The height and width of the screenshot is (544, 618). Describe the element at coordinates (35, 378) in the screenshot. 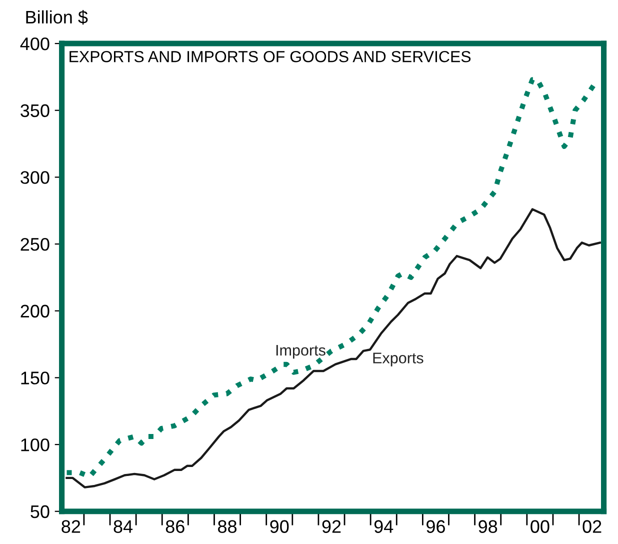

I see `y-tick-label: 150` at that location.